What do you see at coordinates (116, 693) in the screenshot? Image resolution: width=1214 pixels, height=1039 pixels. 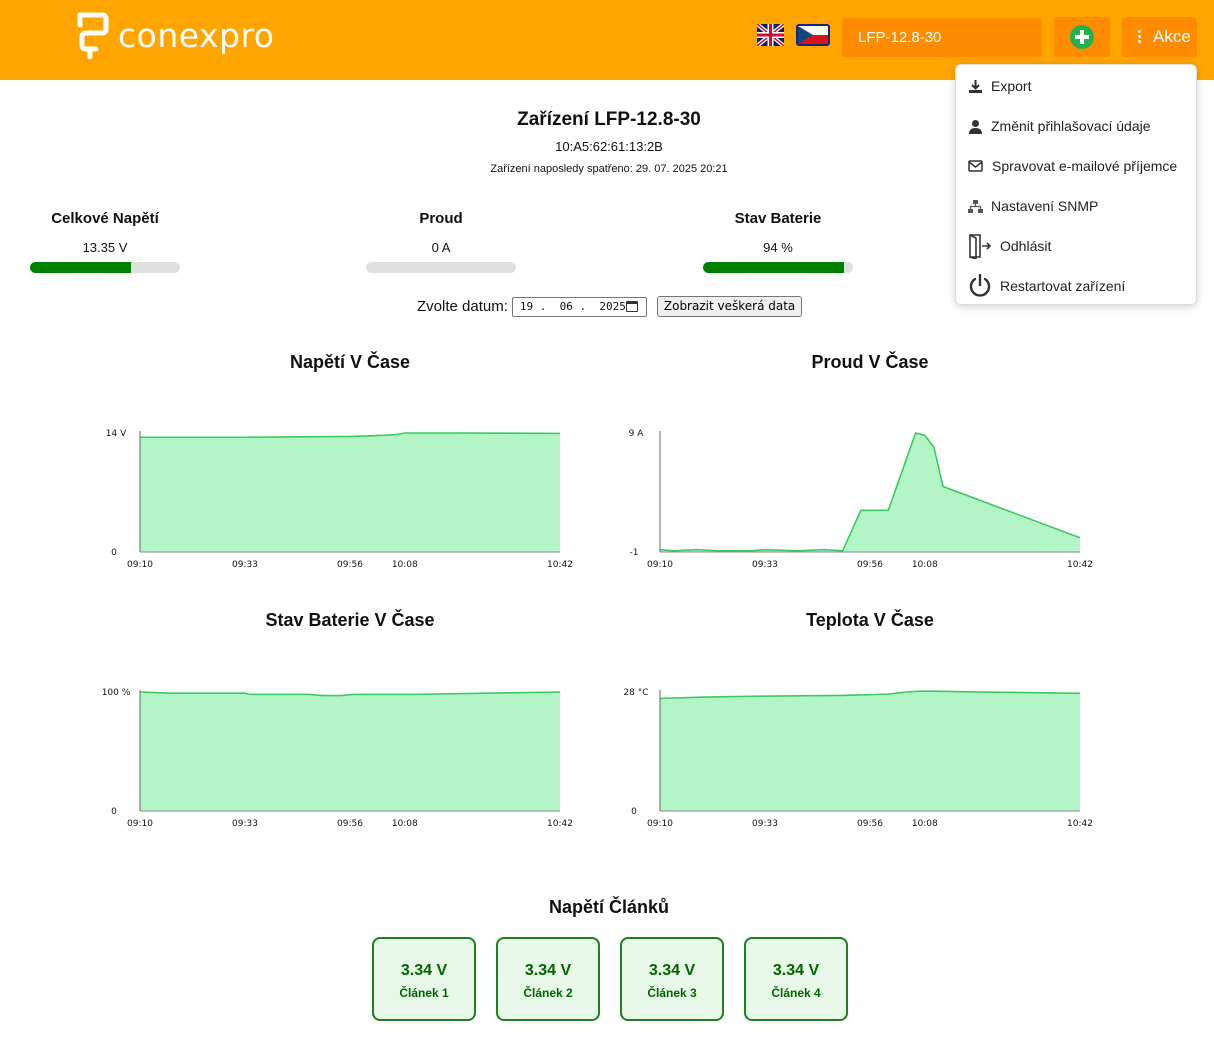 I see `y-tick-label: 100 %` at bounding box center [116, 693].